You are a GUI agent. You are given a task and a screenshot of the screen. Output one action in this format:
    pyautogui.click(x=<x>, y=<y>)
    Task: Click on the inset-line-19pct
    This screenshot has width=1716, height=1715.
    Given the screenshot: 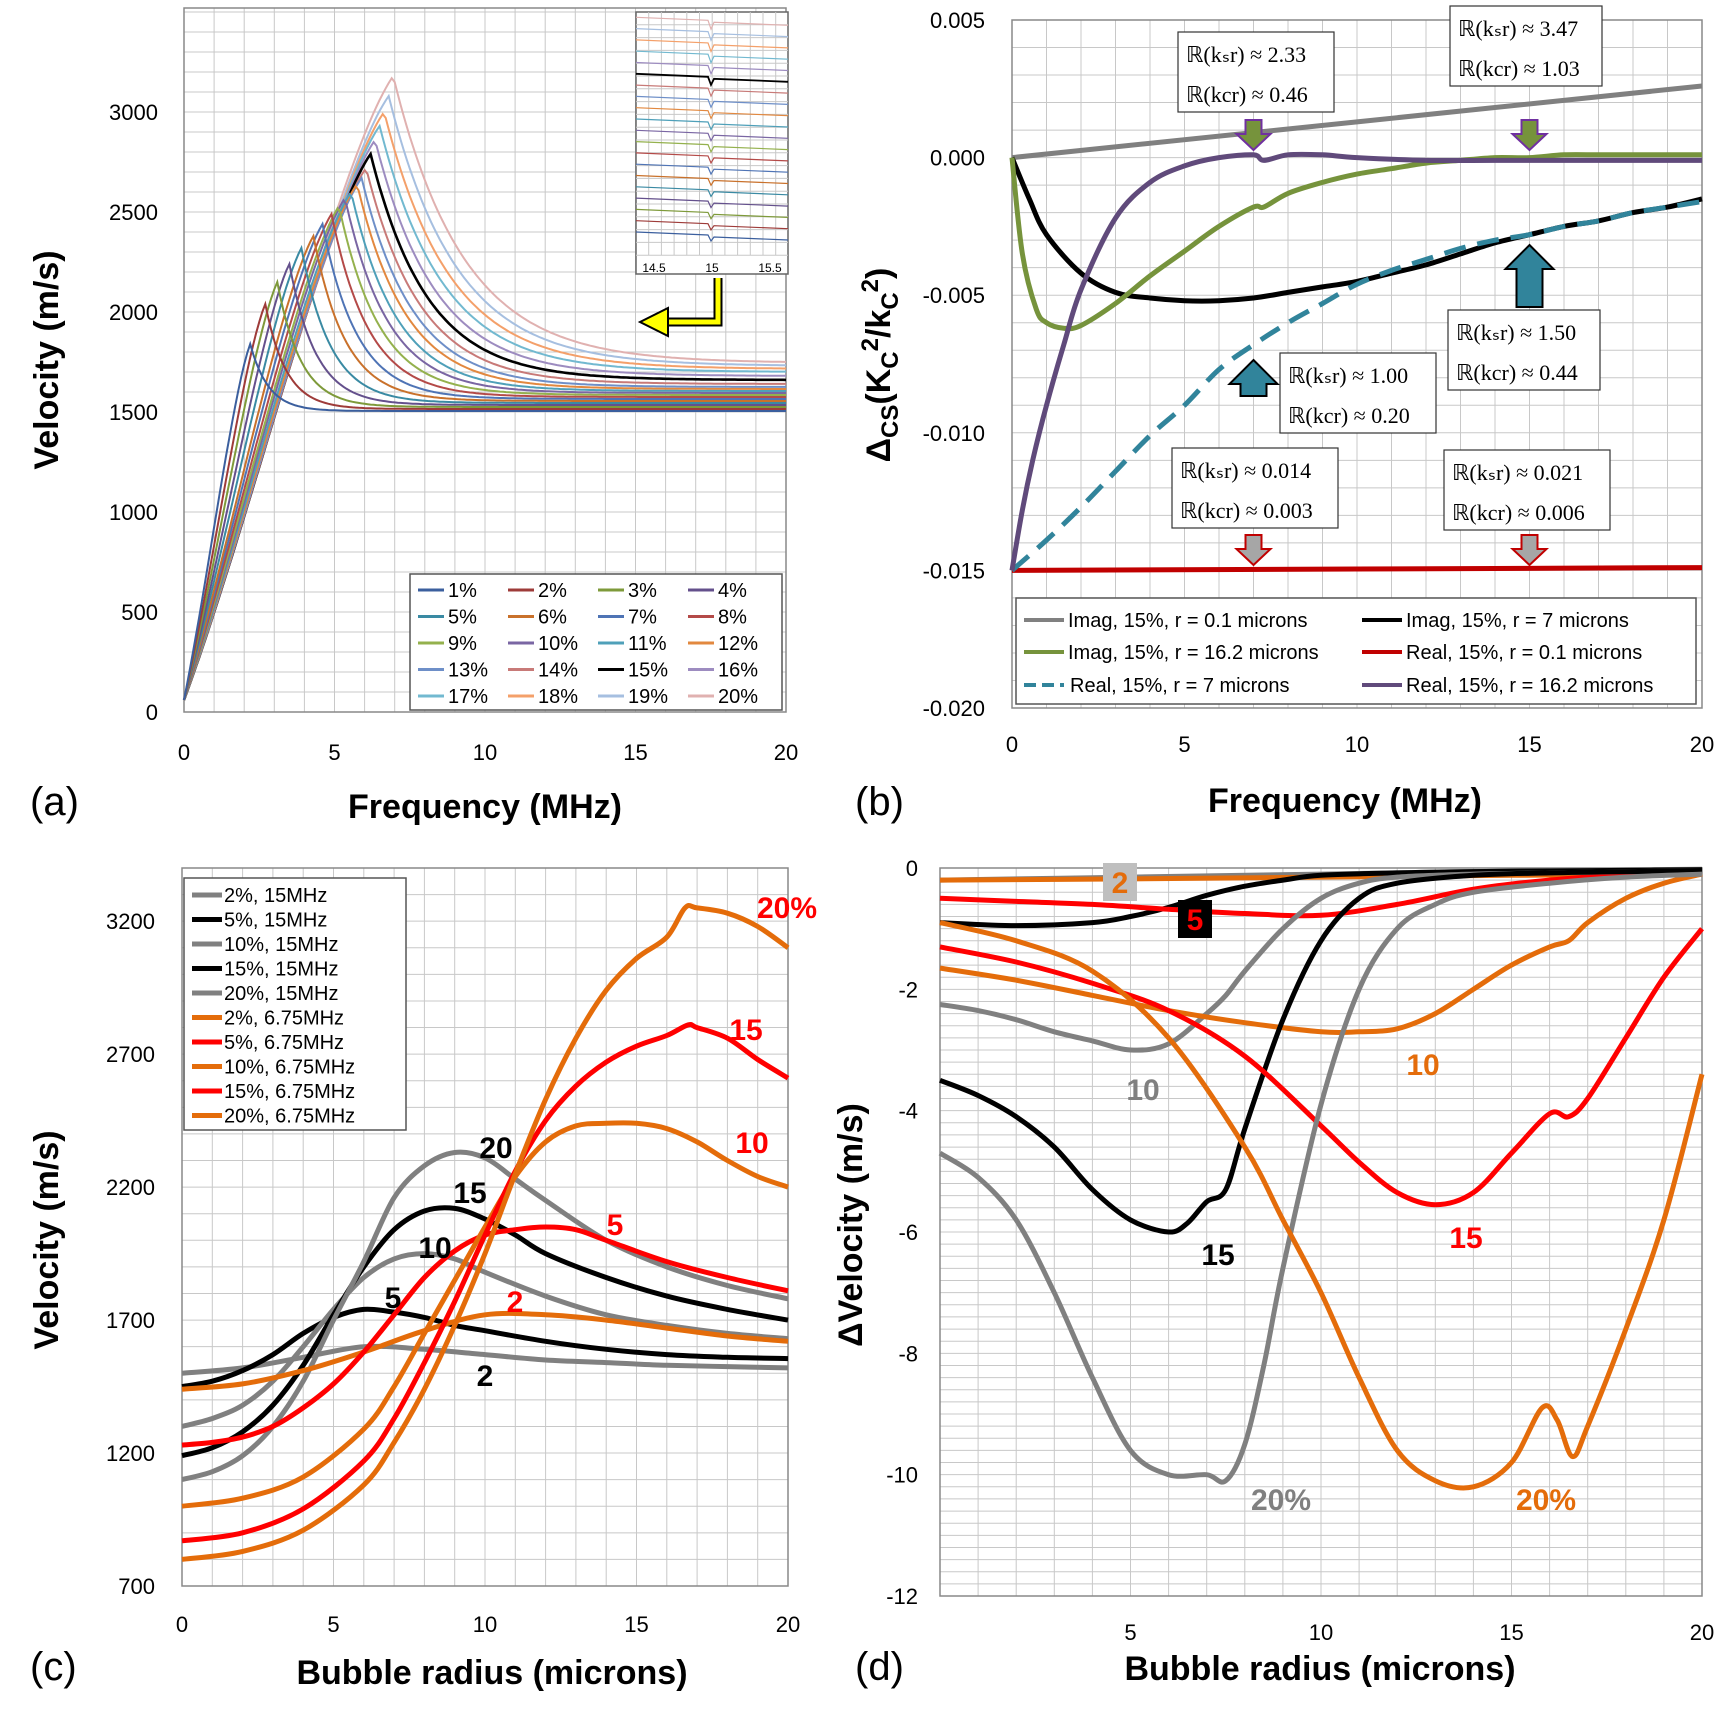 What is the action you would take?
    pyautogui.click(x=712, y=35)
    